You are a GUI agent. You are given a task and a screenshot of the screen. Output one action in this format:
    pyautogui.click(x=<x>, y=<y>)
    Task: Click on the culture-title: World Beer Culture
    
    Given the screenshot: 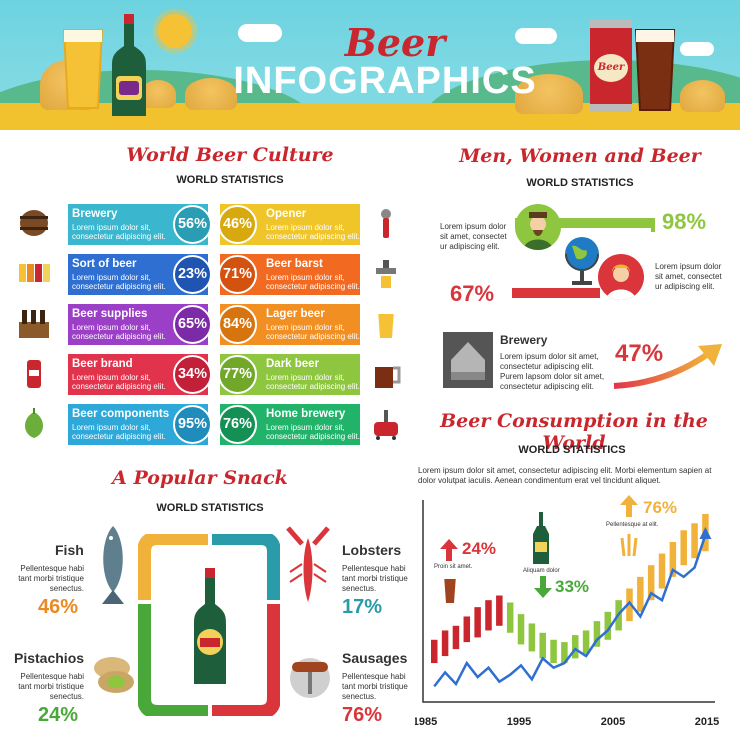 What is the action you would take?
    pyautogui.click(x=230, y=155)
    